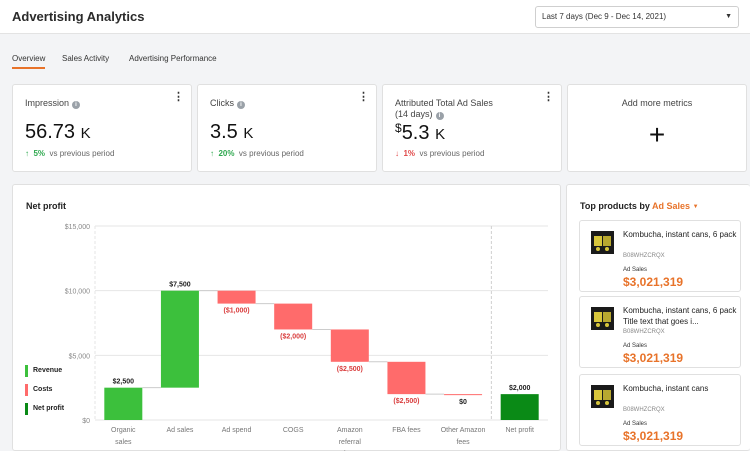 This screenshot has width=750, height=451. I want to click on x-tick-label: Amazon, so click(350, 430).